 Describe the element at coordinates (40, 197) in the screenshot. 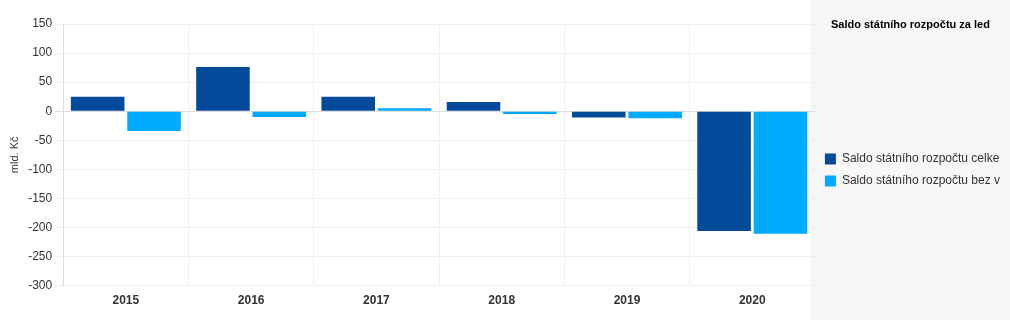

I see `y-tick-label: -150` at that location.